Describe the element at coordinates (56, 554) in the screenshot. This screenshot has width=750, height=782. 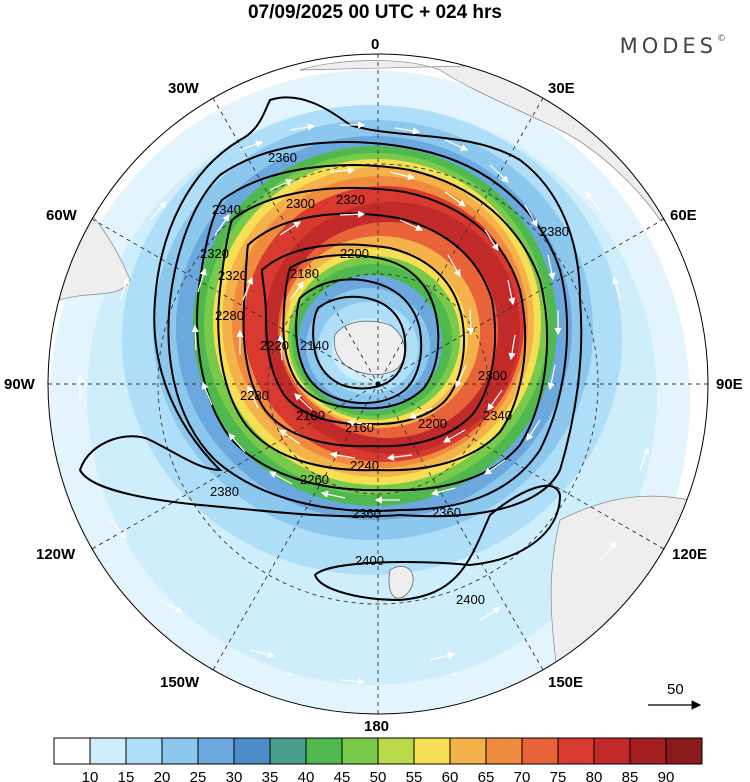
I see `lon-label-120w: 120W` at that location.